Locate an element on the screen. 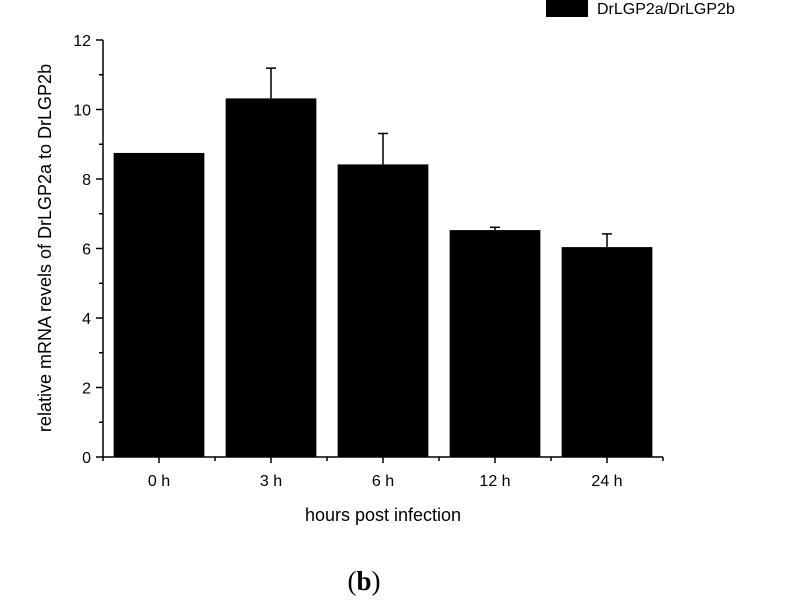 The image size is (800, 600). y-tick-label: 8 is located at coordinates (86, 180).